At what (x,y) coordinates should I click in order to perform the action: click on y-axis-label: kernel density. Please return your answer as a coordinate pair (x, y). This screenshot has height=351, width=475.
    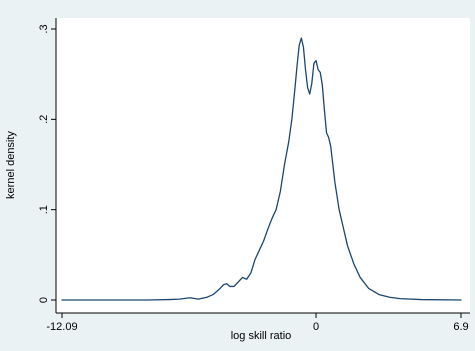
    Looking at the image, I should click on (11, 165).